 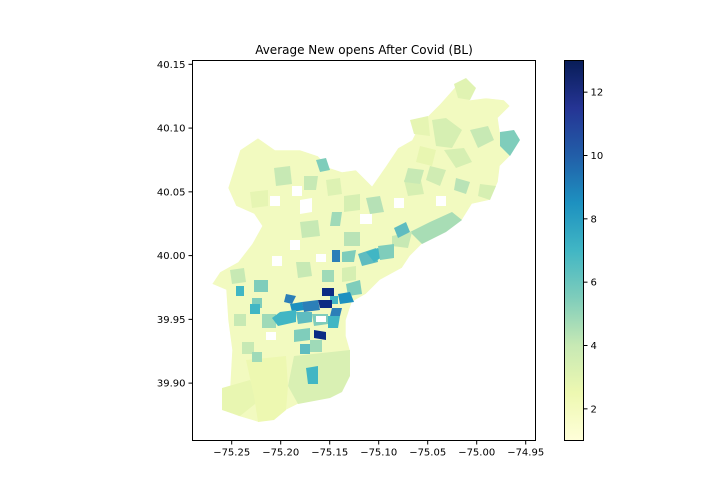 What do you see at coordinates (280, 453) in the screenshot?
I see `x-tick-label: −75.20` at bounding box center [280, 453].